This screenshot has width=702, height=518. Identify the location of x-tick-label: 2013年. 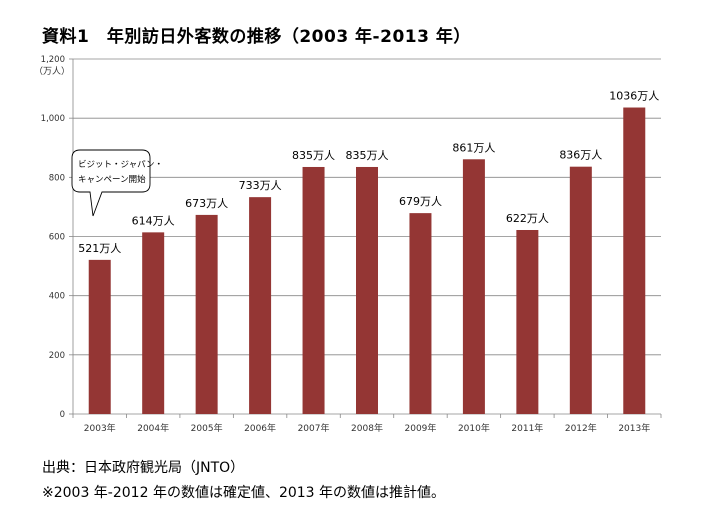
(634, 428).